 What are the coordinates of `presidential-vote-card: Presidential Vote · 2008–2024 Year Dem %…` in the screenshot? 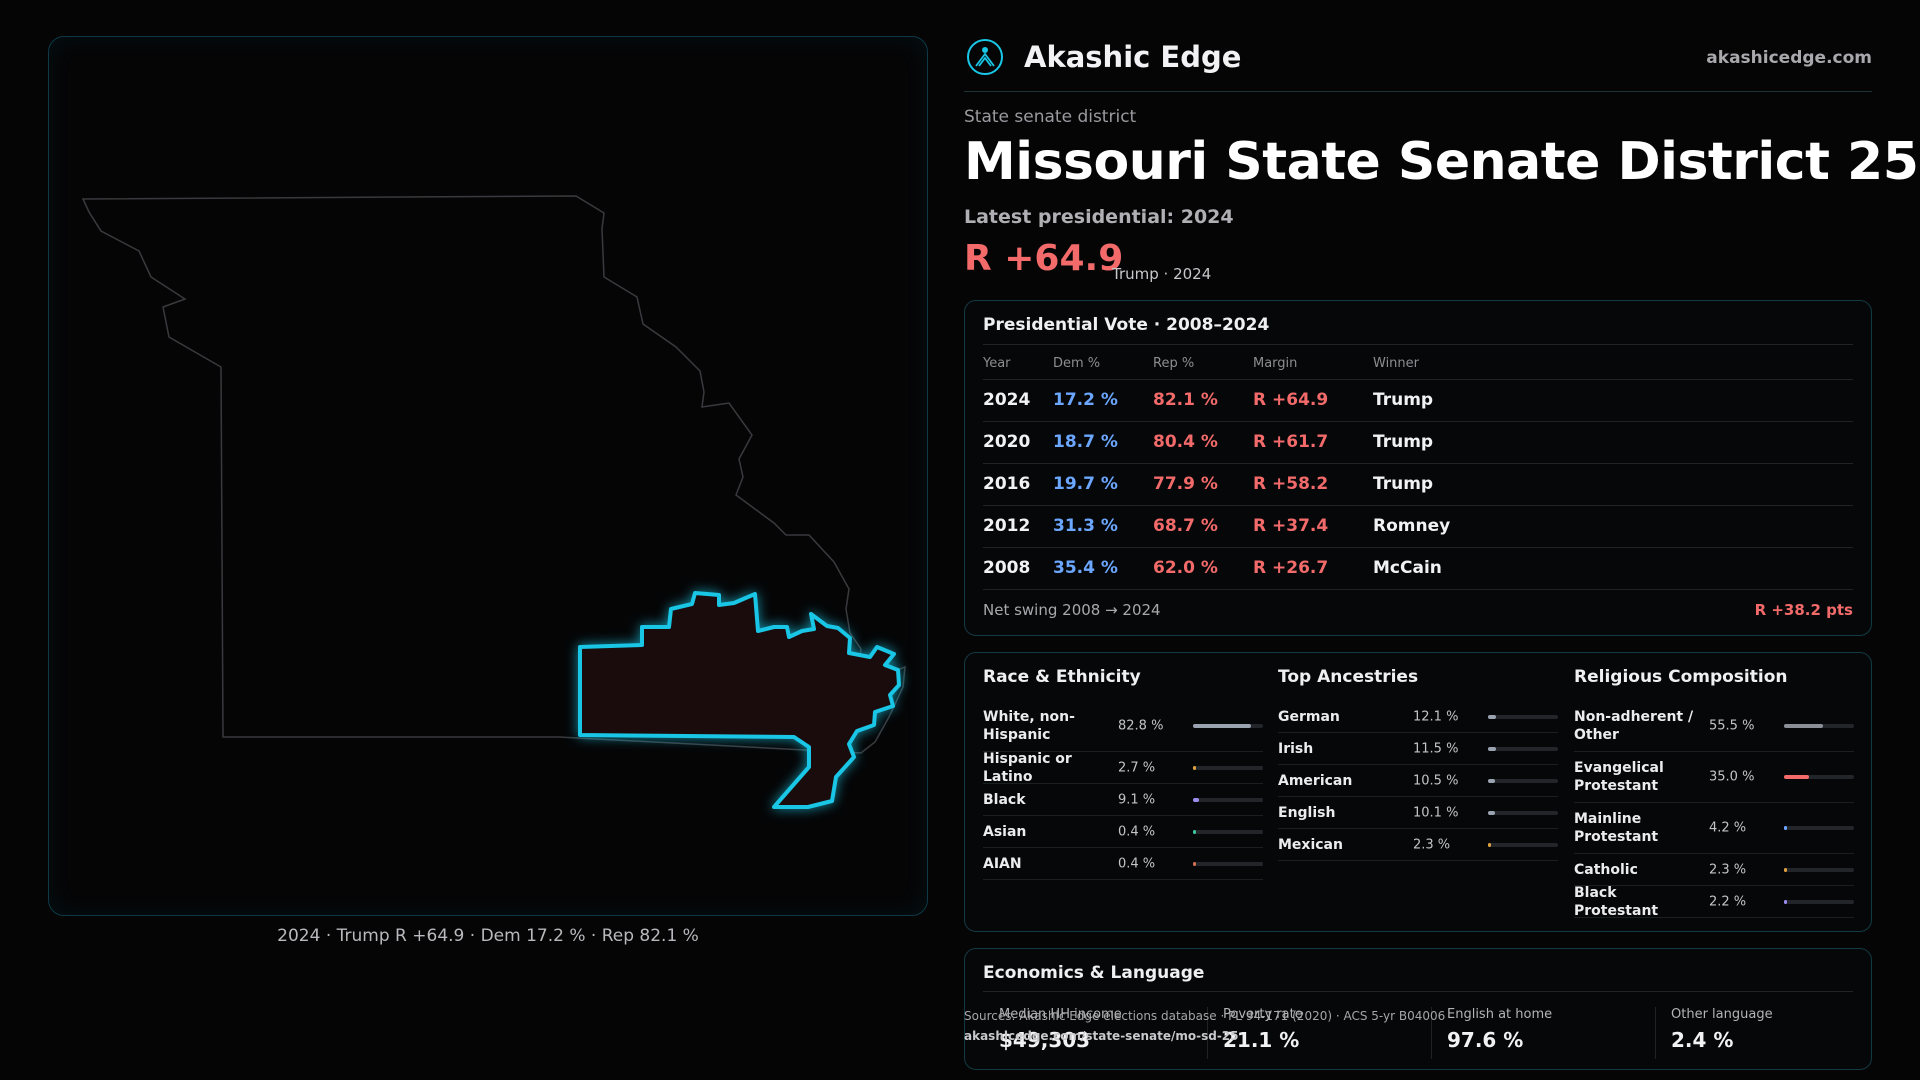 It's located at (1418, 468).